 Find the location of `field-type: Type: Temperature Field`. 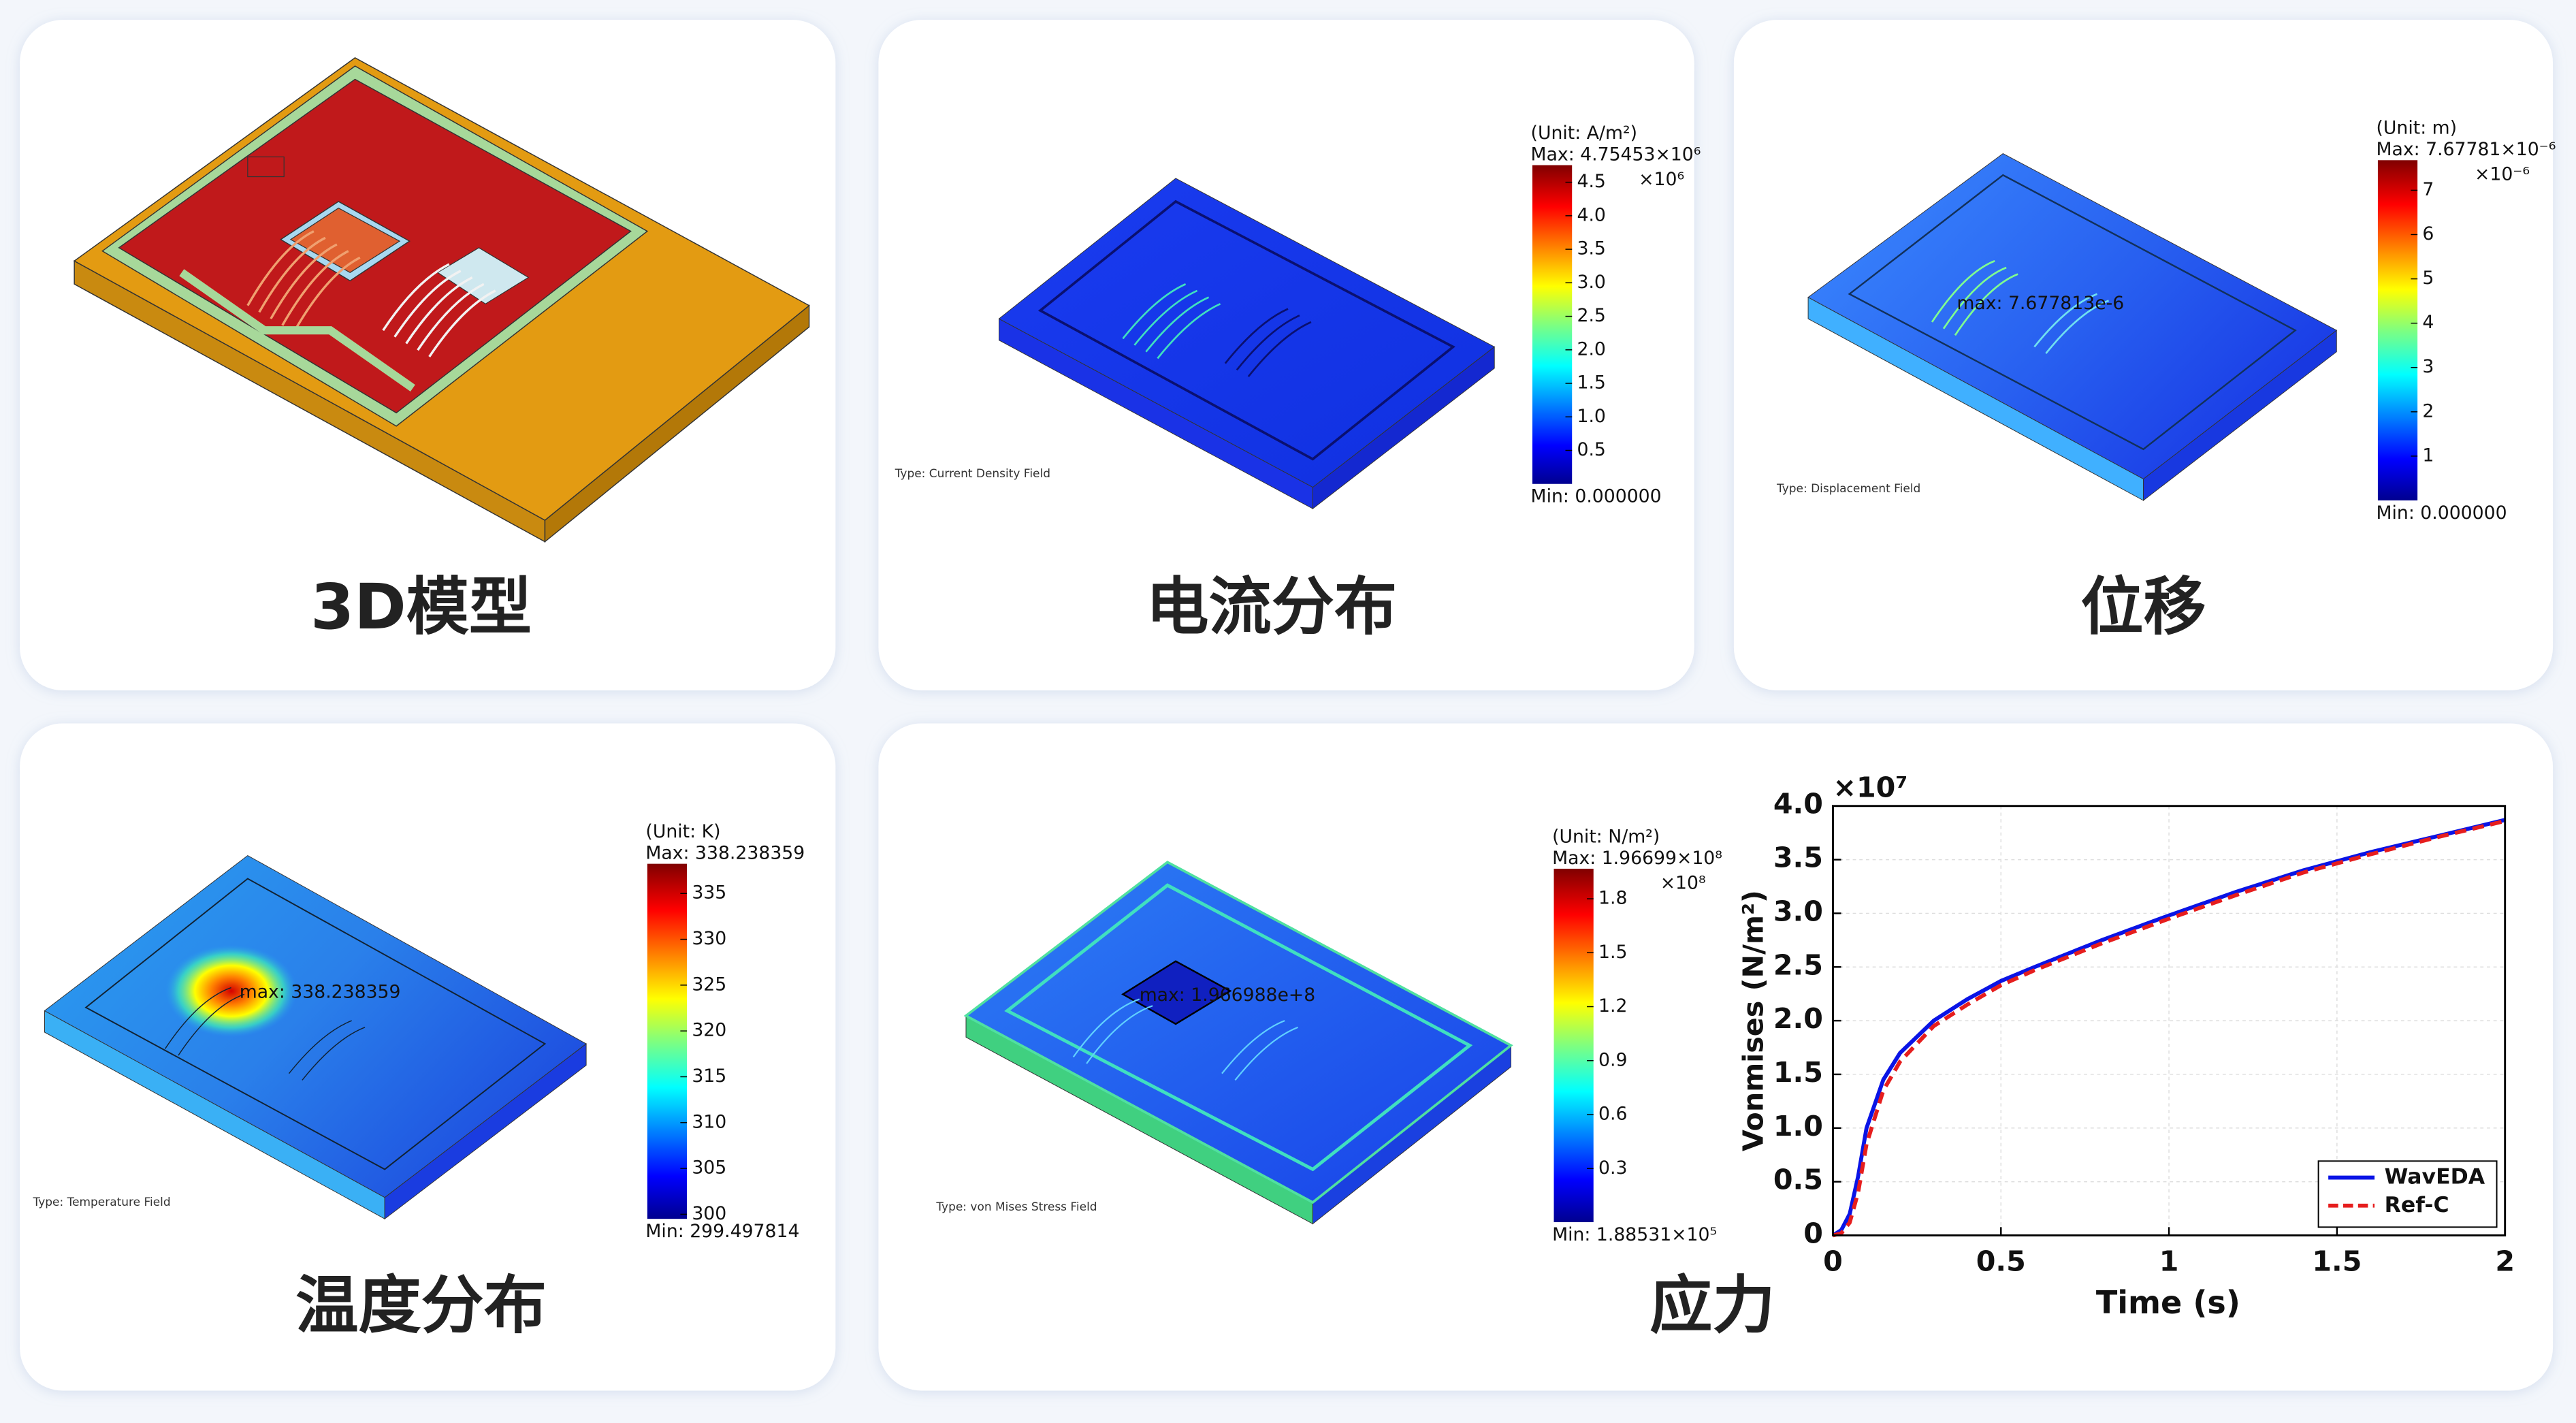

field-type: Type: Temperature Field is located at coordinates (102, 1202).